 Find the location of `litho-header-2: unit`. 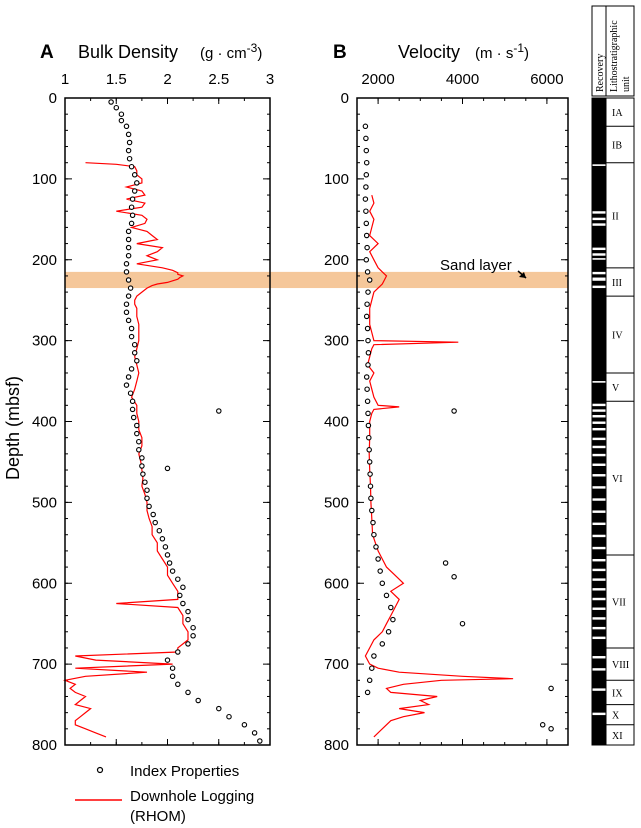

litho-header-2: unit is located at coordinates (626, 84).